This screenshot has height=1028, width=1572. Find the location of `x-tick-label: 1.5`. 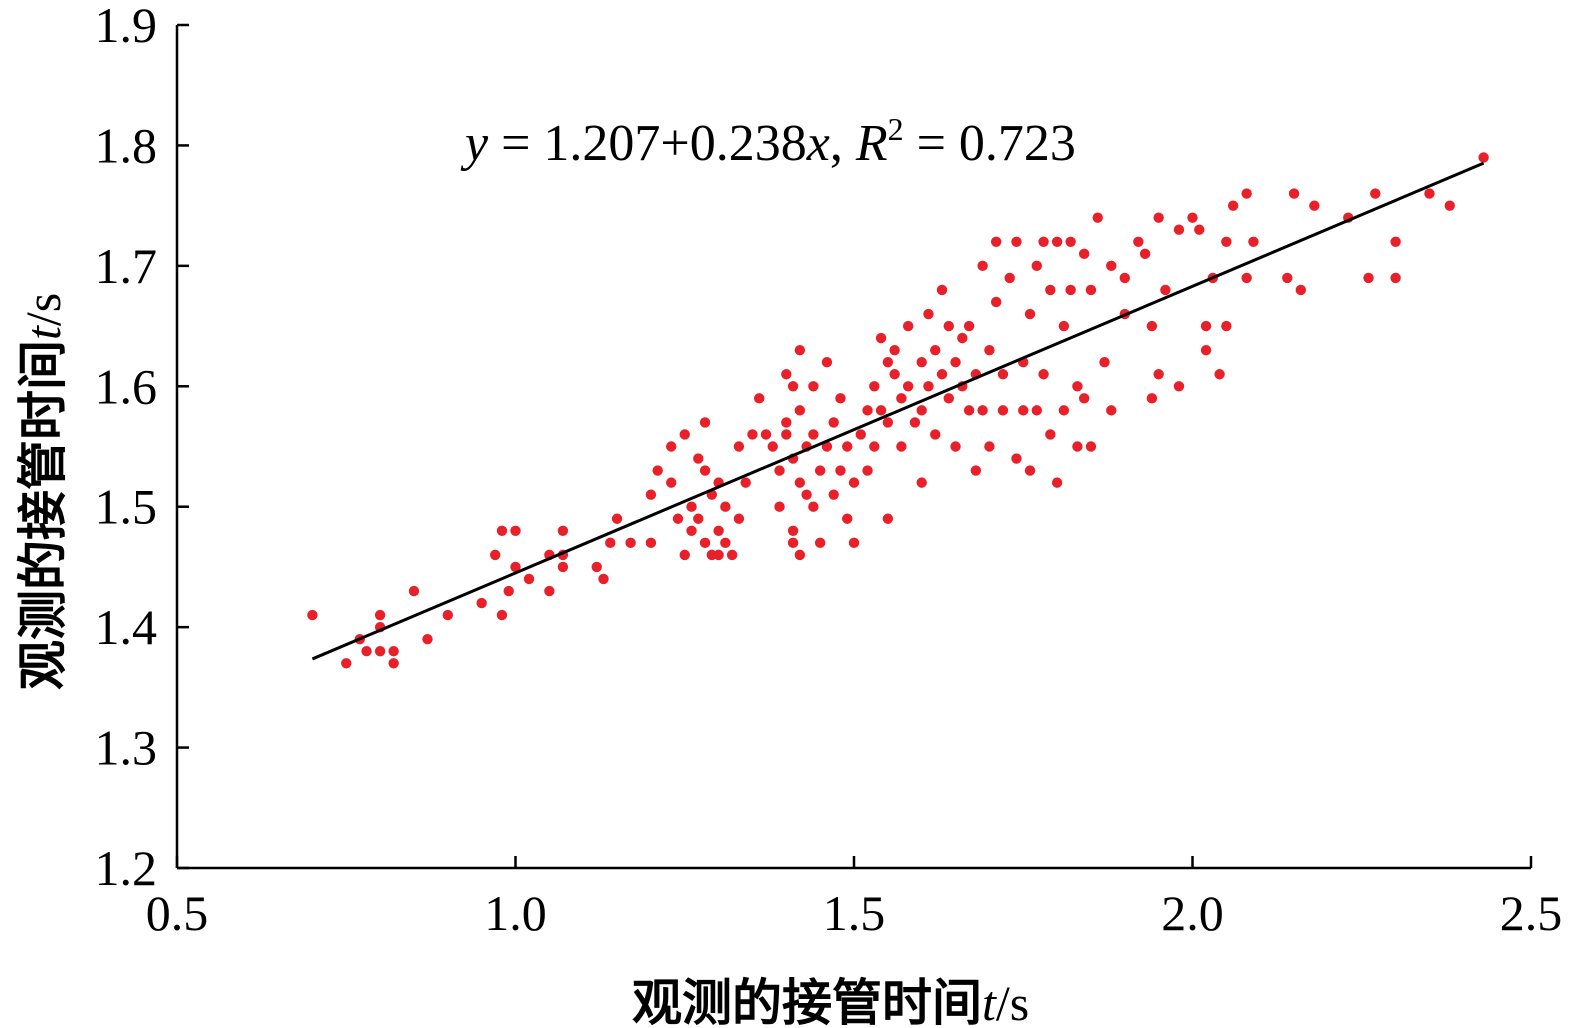

x-tick-label: 1.5 is located at coordinates (854, 913).